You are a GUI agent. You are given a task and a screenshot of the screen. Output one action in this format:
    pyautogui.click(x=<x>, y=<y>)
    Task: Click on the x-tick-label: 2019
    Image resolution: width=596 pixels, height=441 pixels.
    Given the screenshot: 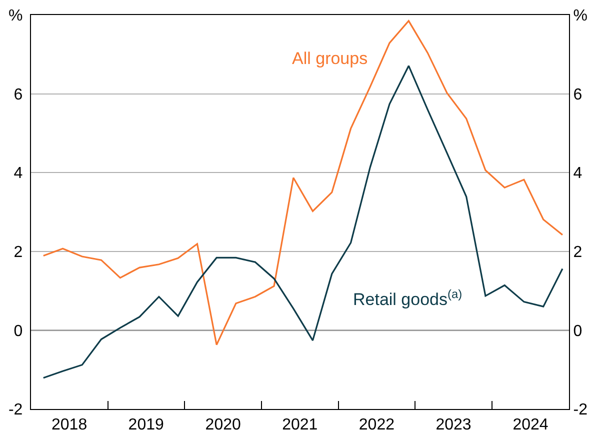 What is the action you would take?
    pyautogui.click(x=146, y=425)
    